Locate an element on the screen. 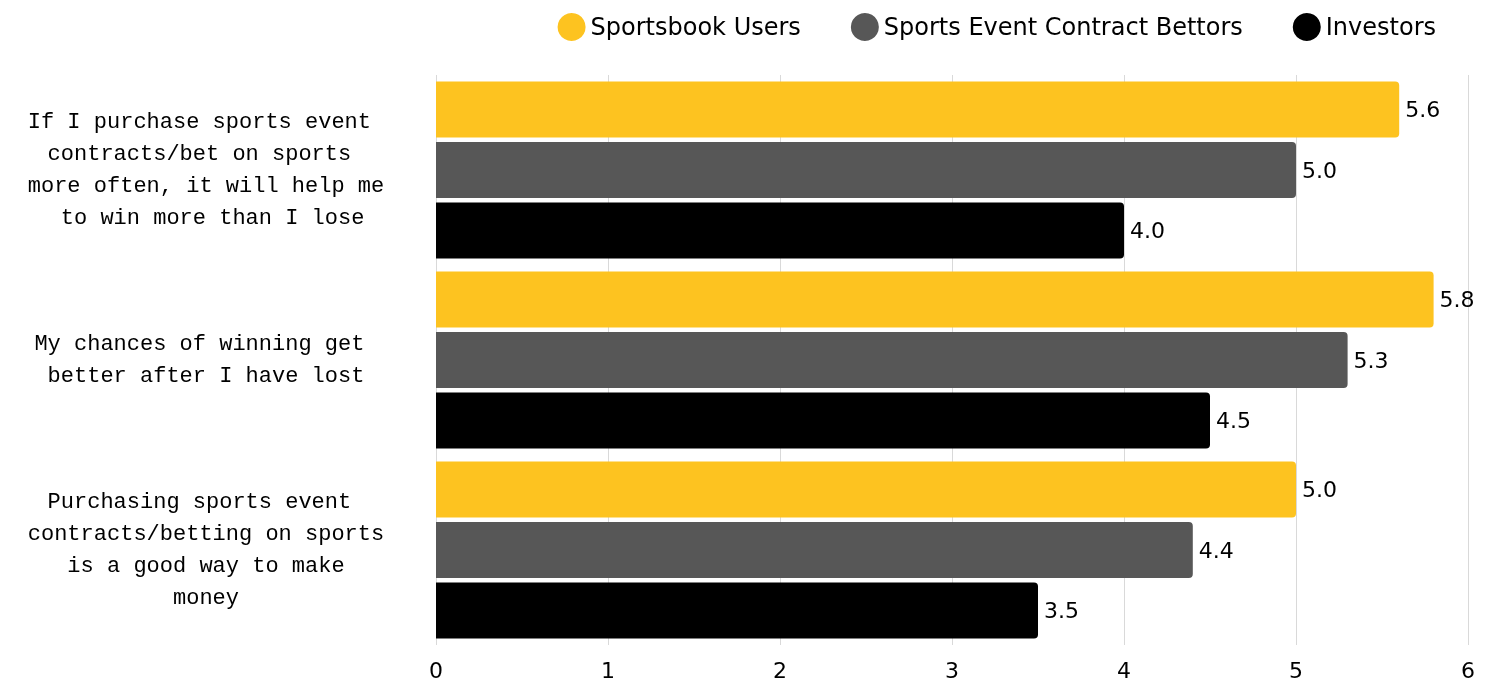 The height and width of the screenshot is (682, 1501). data-label: 5.8 is located at coordinates (1457, 300).